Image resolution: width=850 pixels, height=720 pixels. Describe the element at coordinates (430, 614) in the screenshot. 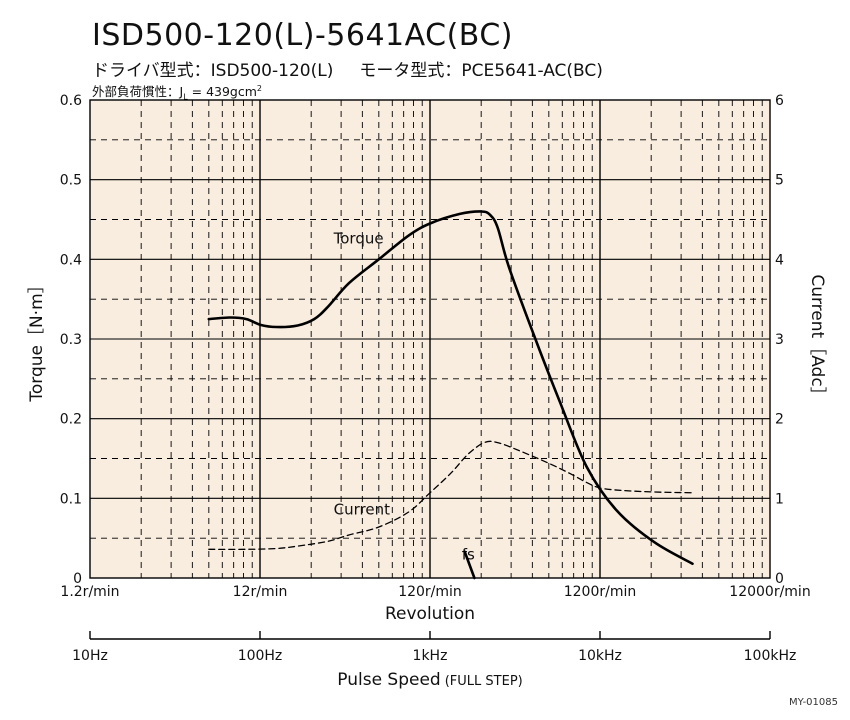

I see `x-axis-label: Revolution` at that location.